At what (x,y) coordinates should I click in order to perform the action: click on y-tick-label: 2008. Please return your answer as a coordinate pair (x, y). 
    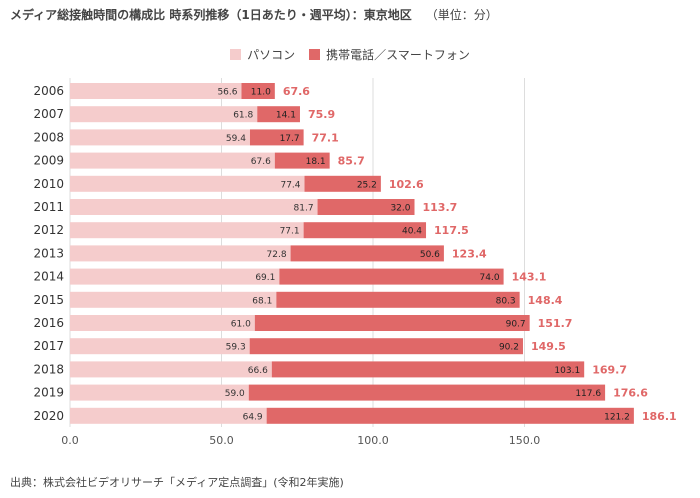
    Looking at the image, I should click on (48, 137).